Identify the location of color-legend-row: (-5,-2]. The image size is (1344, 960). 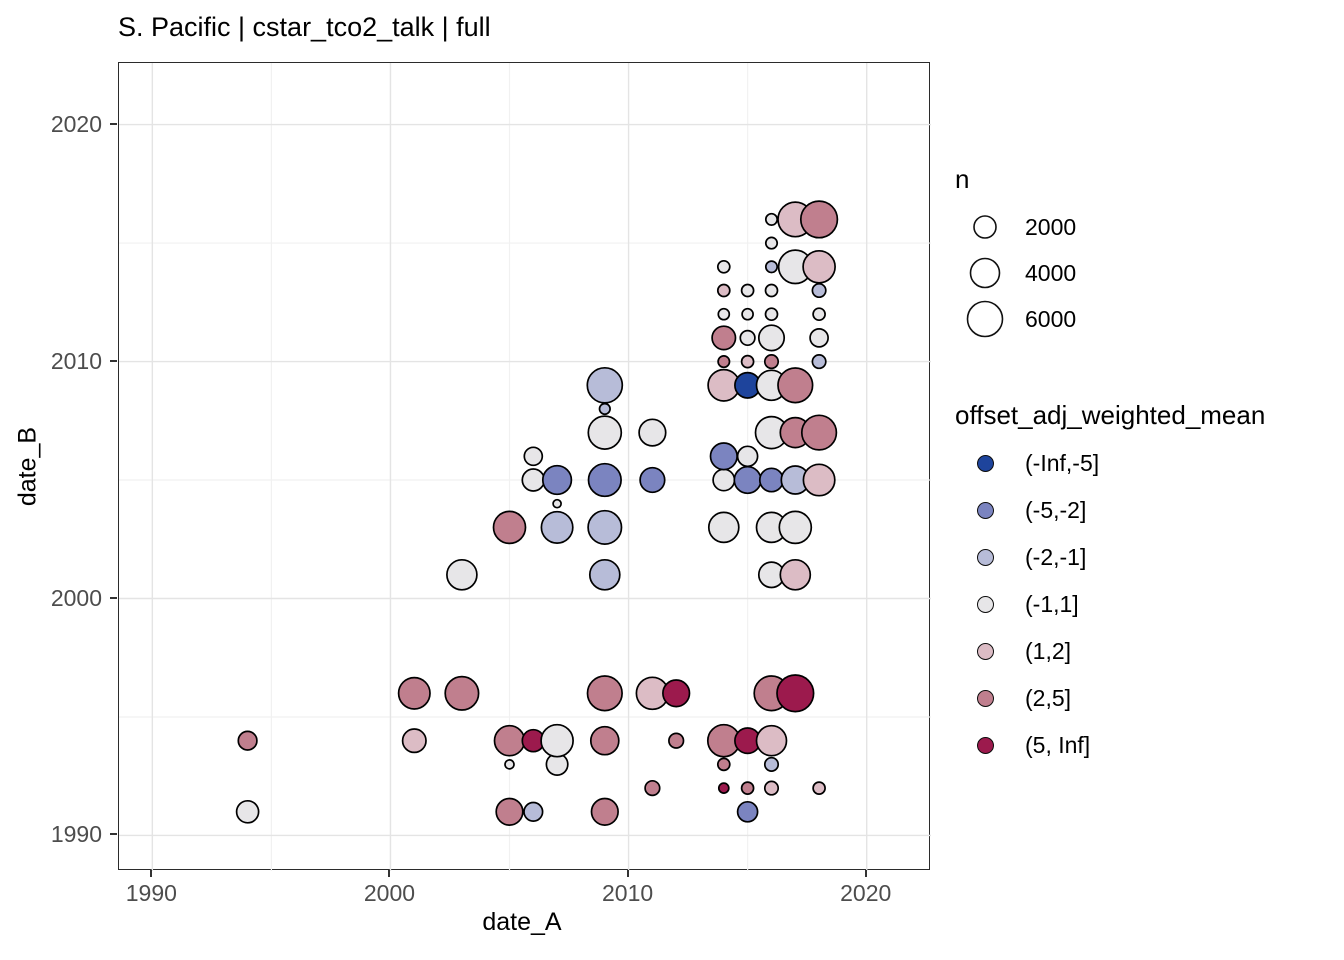
(1110, 510).